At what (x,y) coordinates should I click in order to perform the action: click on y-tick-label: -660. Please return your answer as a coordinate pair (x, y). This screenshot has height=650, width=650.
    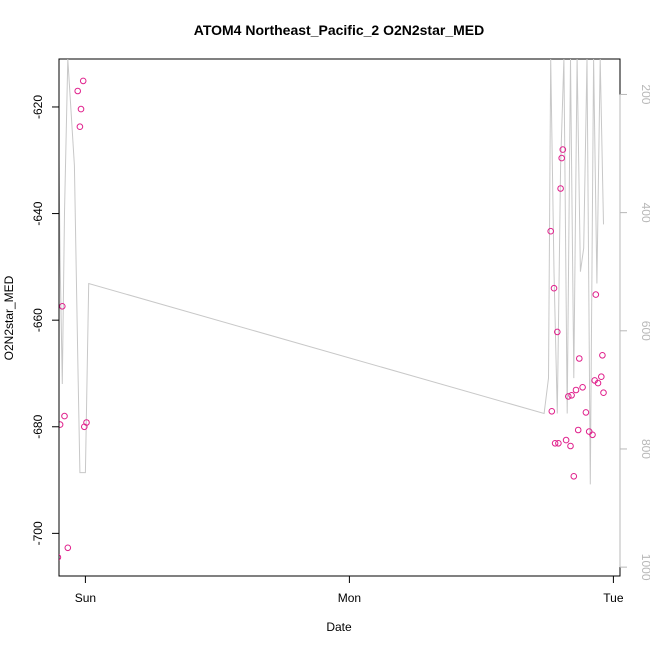
    Looking at the image, I should click on (38, 320).